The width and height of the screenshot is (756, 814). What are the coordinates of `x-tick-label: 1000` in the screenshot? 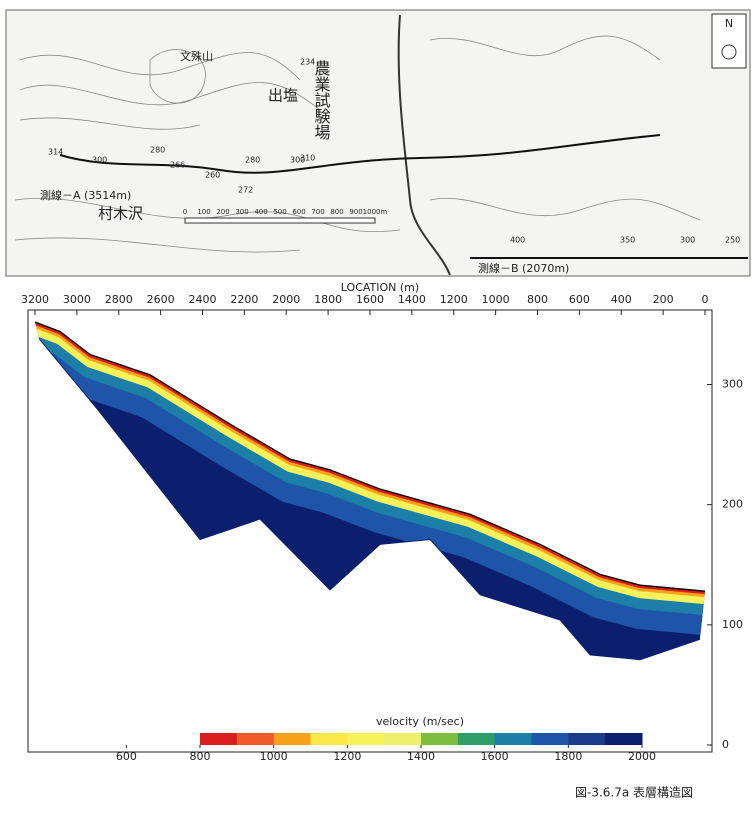 It's located at (496, 299).